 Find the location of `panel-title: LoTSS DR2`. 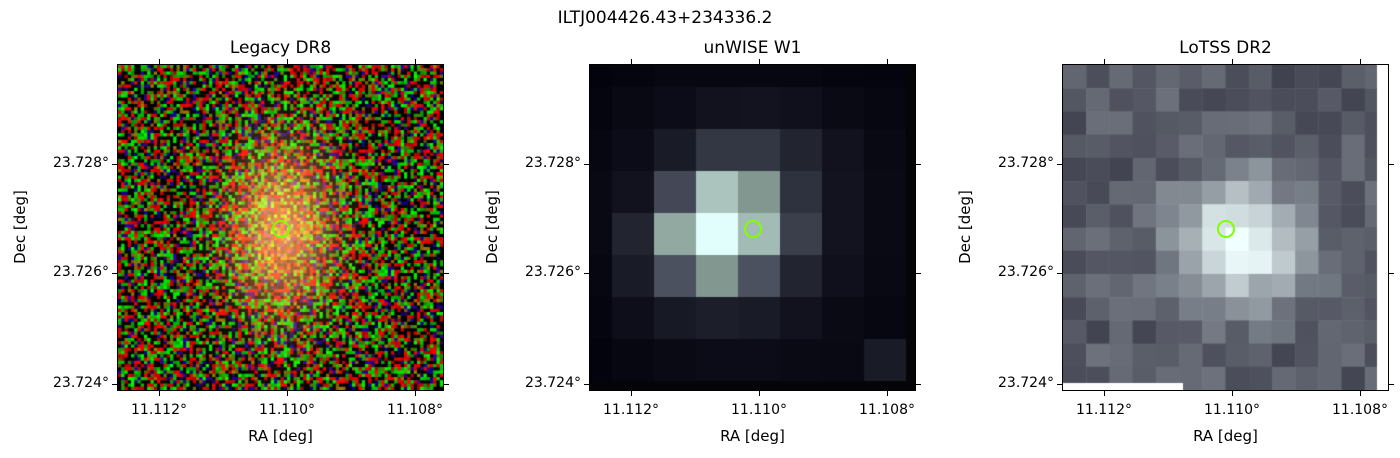

panel-title: LoTSS DR2 is located at coordinates (1225, 48).